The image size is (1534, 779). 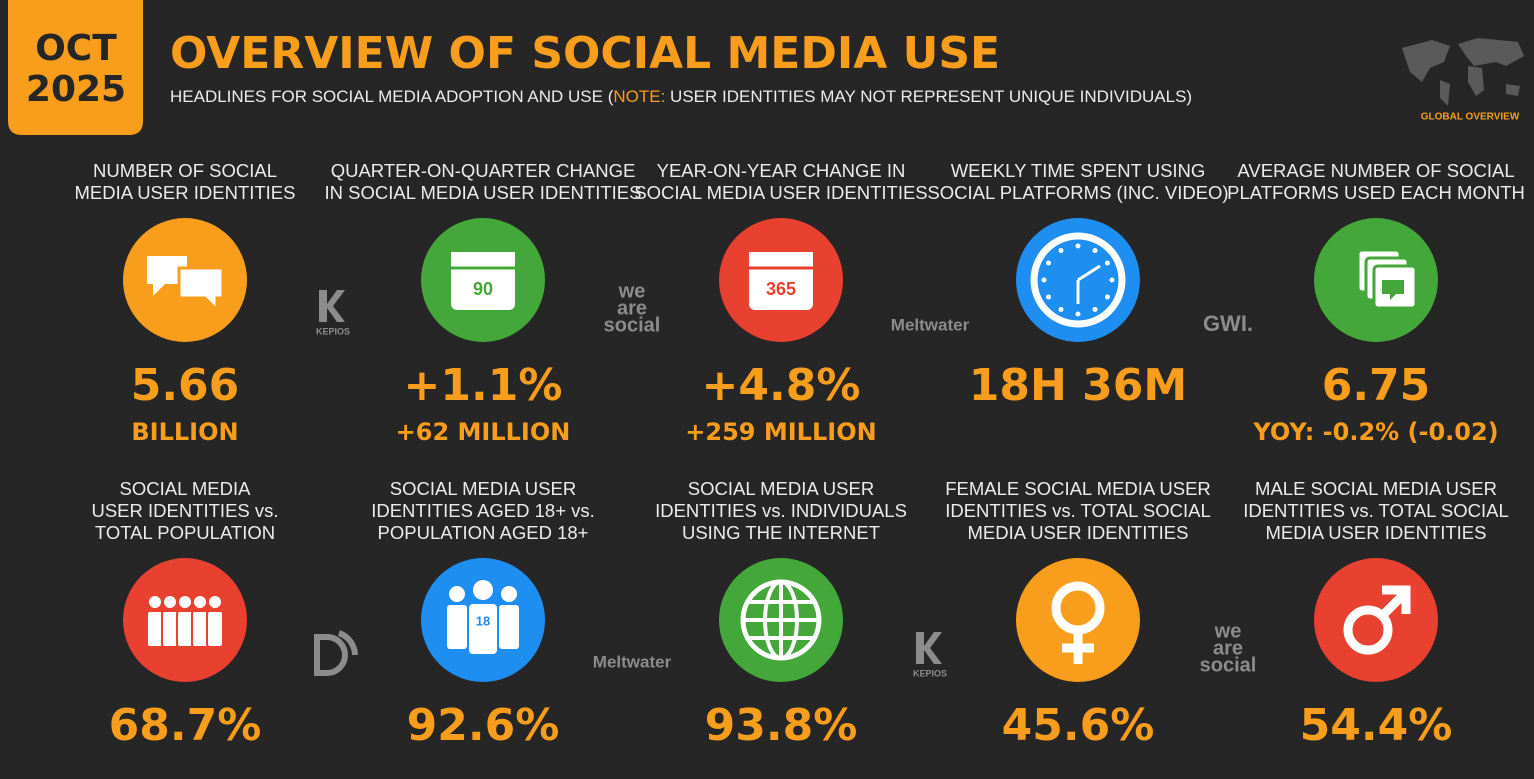 I want to click on tile-label: SOCIAL MEDIA USER, so click(x=781, y=488).